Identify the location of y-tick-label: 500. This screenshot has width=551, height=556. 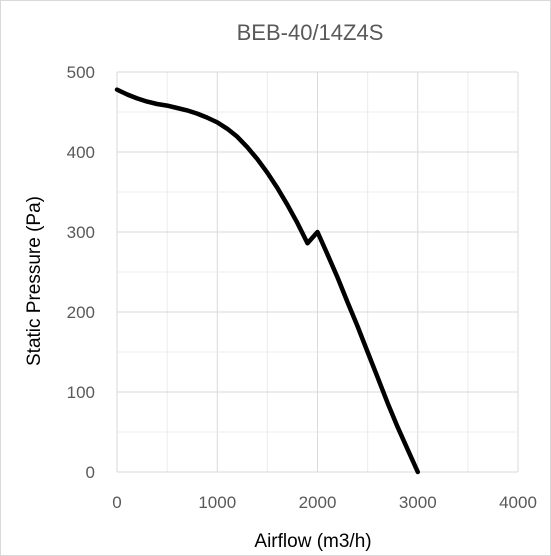
(81, 72).